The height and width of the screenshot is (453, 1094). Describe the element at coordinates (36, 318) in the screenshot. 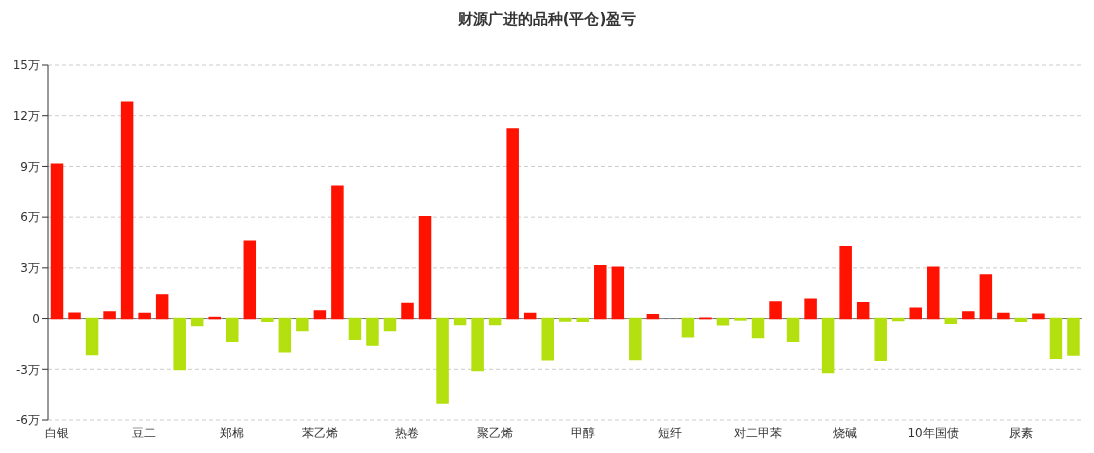

I see `y-tick-label: 0` at that location.